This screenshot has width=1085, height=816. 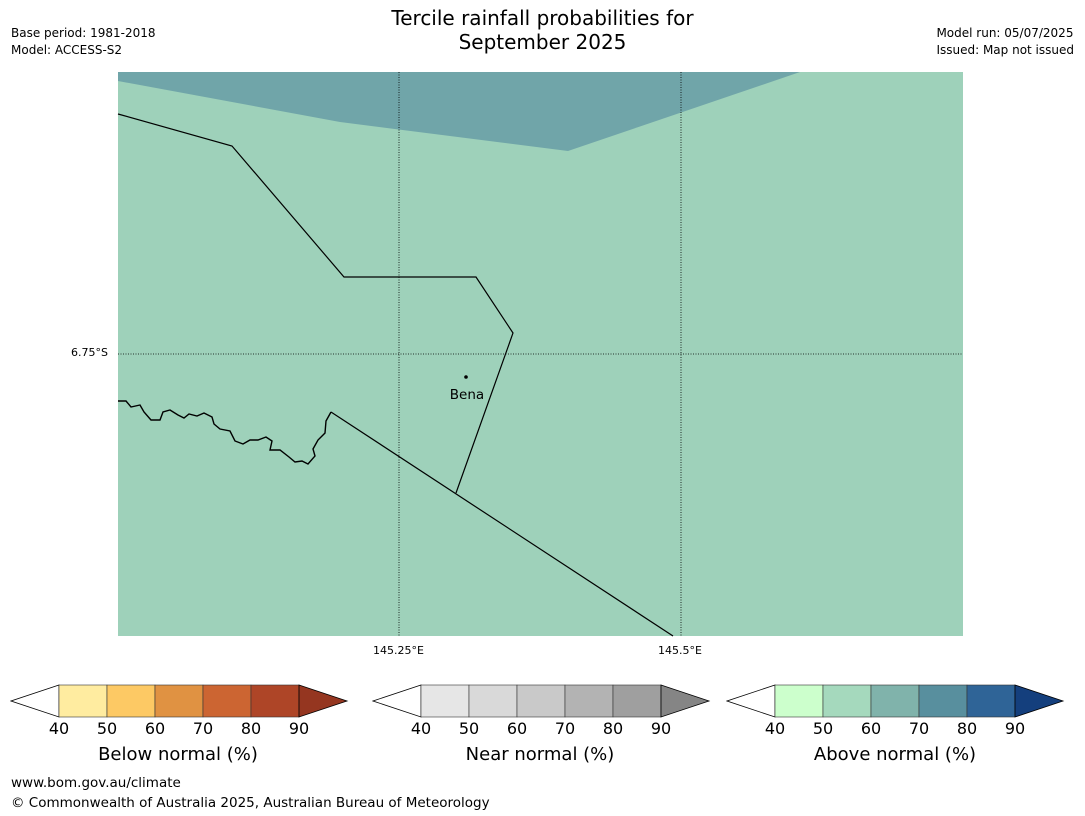 I want to click on colorbar-near-arrow-left, so click(x=397, y=701).